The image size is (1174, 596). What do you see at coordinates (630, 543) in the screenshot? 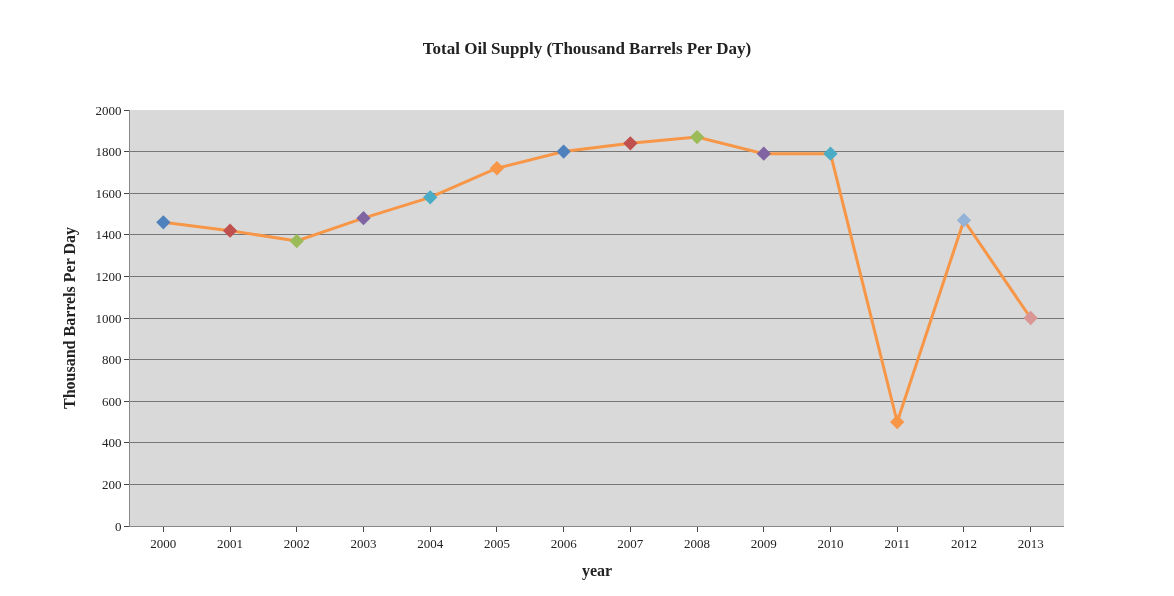
I see `x-tick-label: 2007` at bounding box center [630, 543].